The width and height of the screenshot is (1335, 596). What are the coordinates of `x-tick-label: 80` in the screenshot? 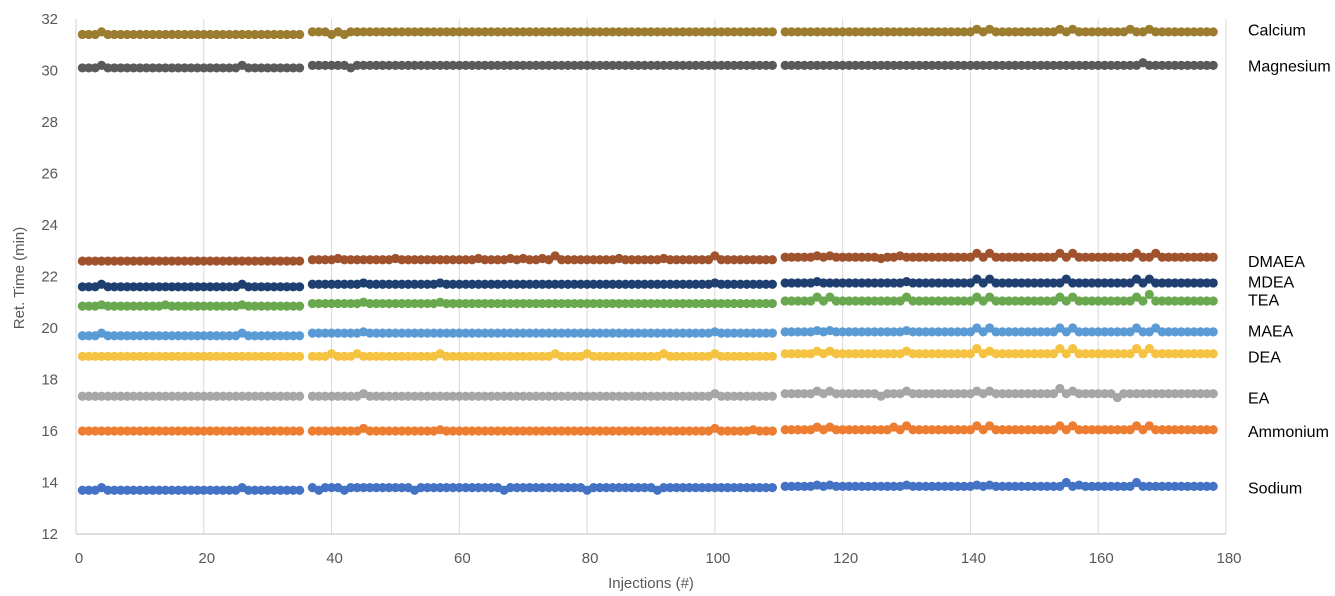 It's located at (590, 558).